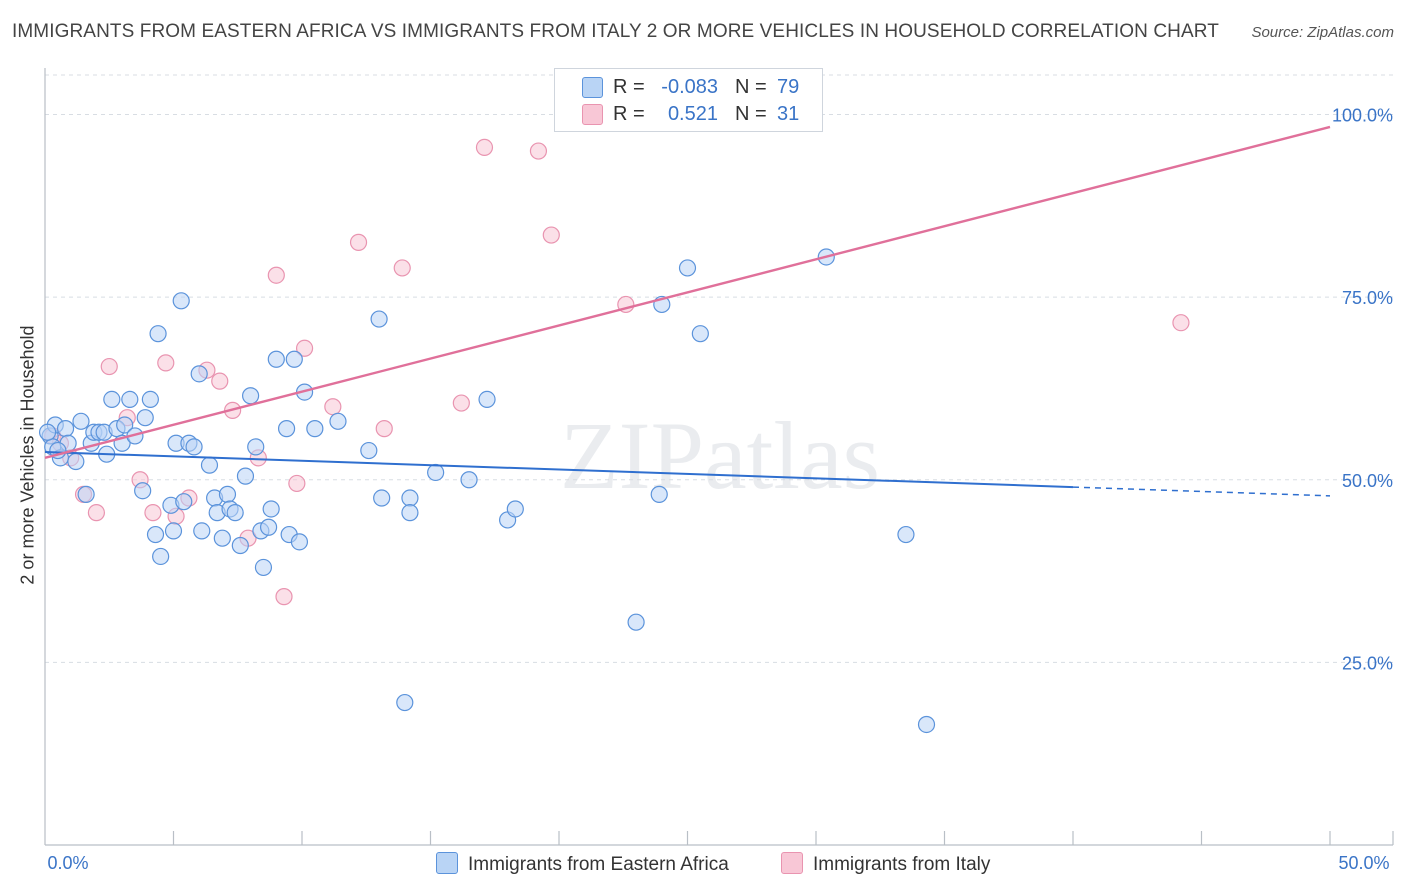 The image size is (1406, 892). What do you see at coordinates (902, 864) in the screenshot?
I see `legend-label: Immigrants from Italy` at bounding box center [902, 864].